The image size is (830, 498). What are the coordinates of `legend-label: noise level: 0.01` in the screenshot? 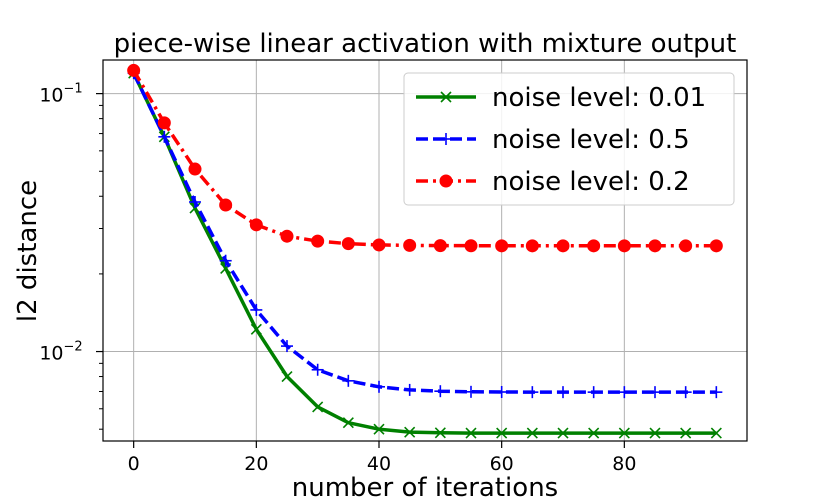 It's located at (599, 98).